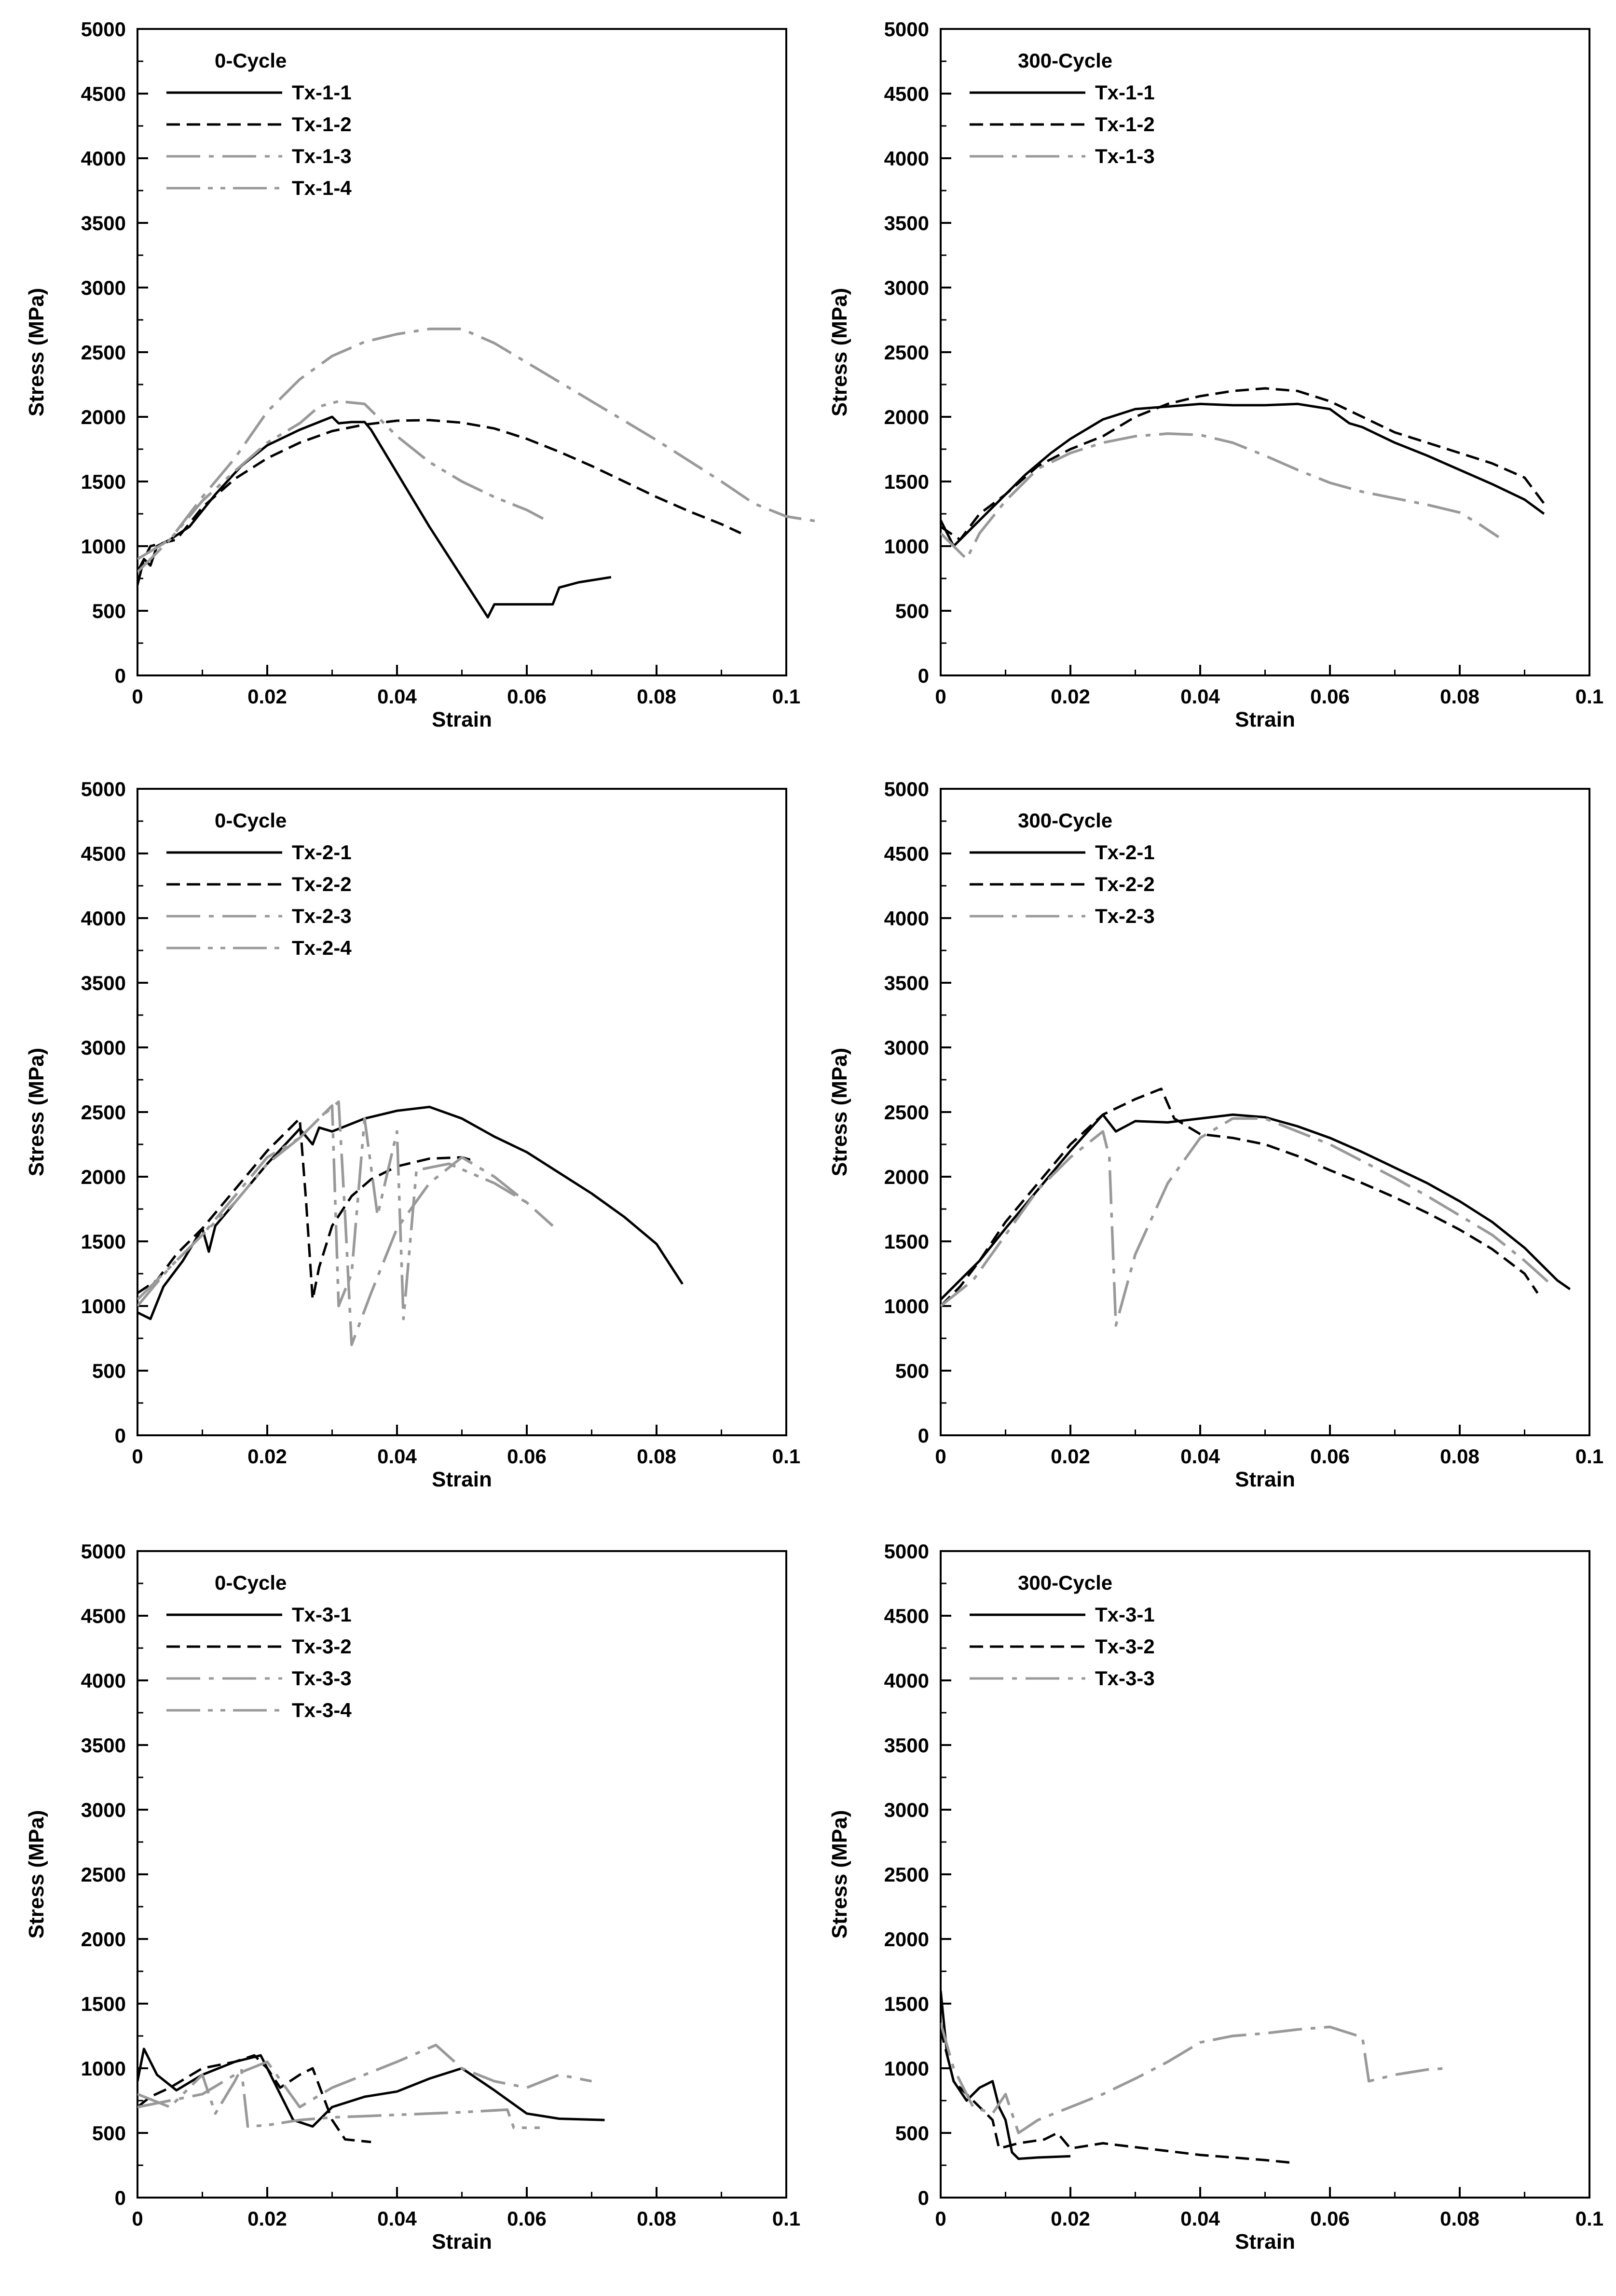 The image size is (1616, 2296). Describe the element at coordinates (1065, 61) in the screenshot. I see `legend-title: 300-Cycle` at that location.